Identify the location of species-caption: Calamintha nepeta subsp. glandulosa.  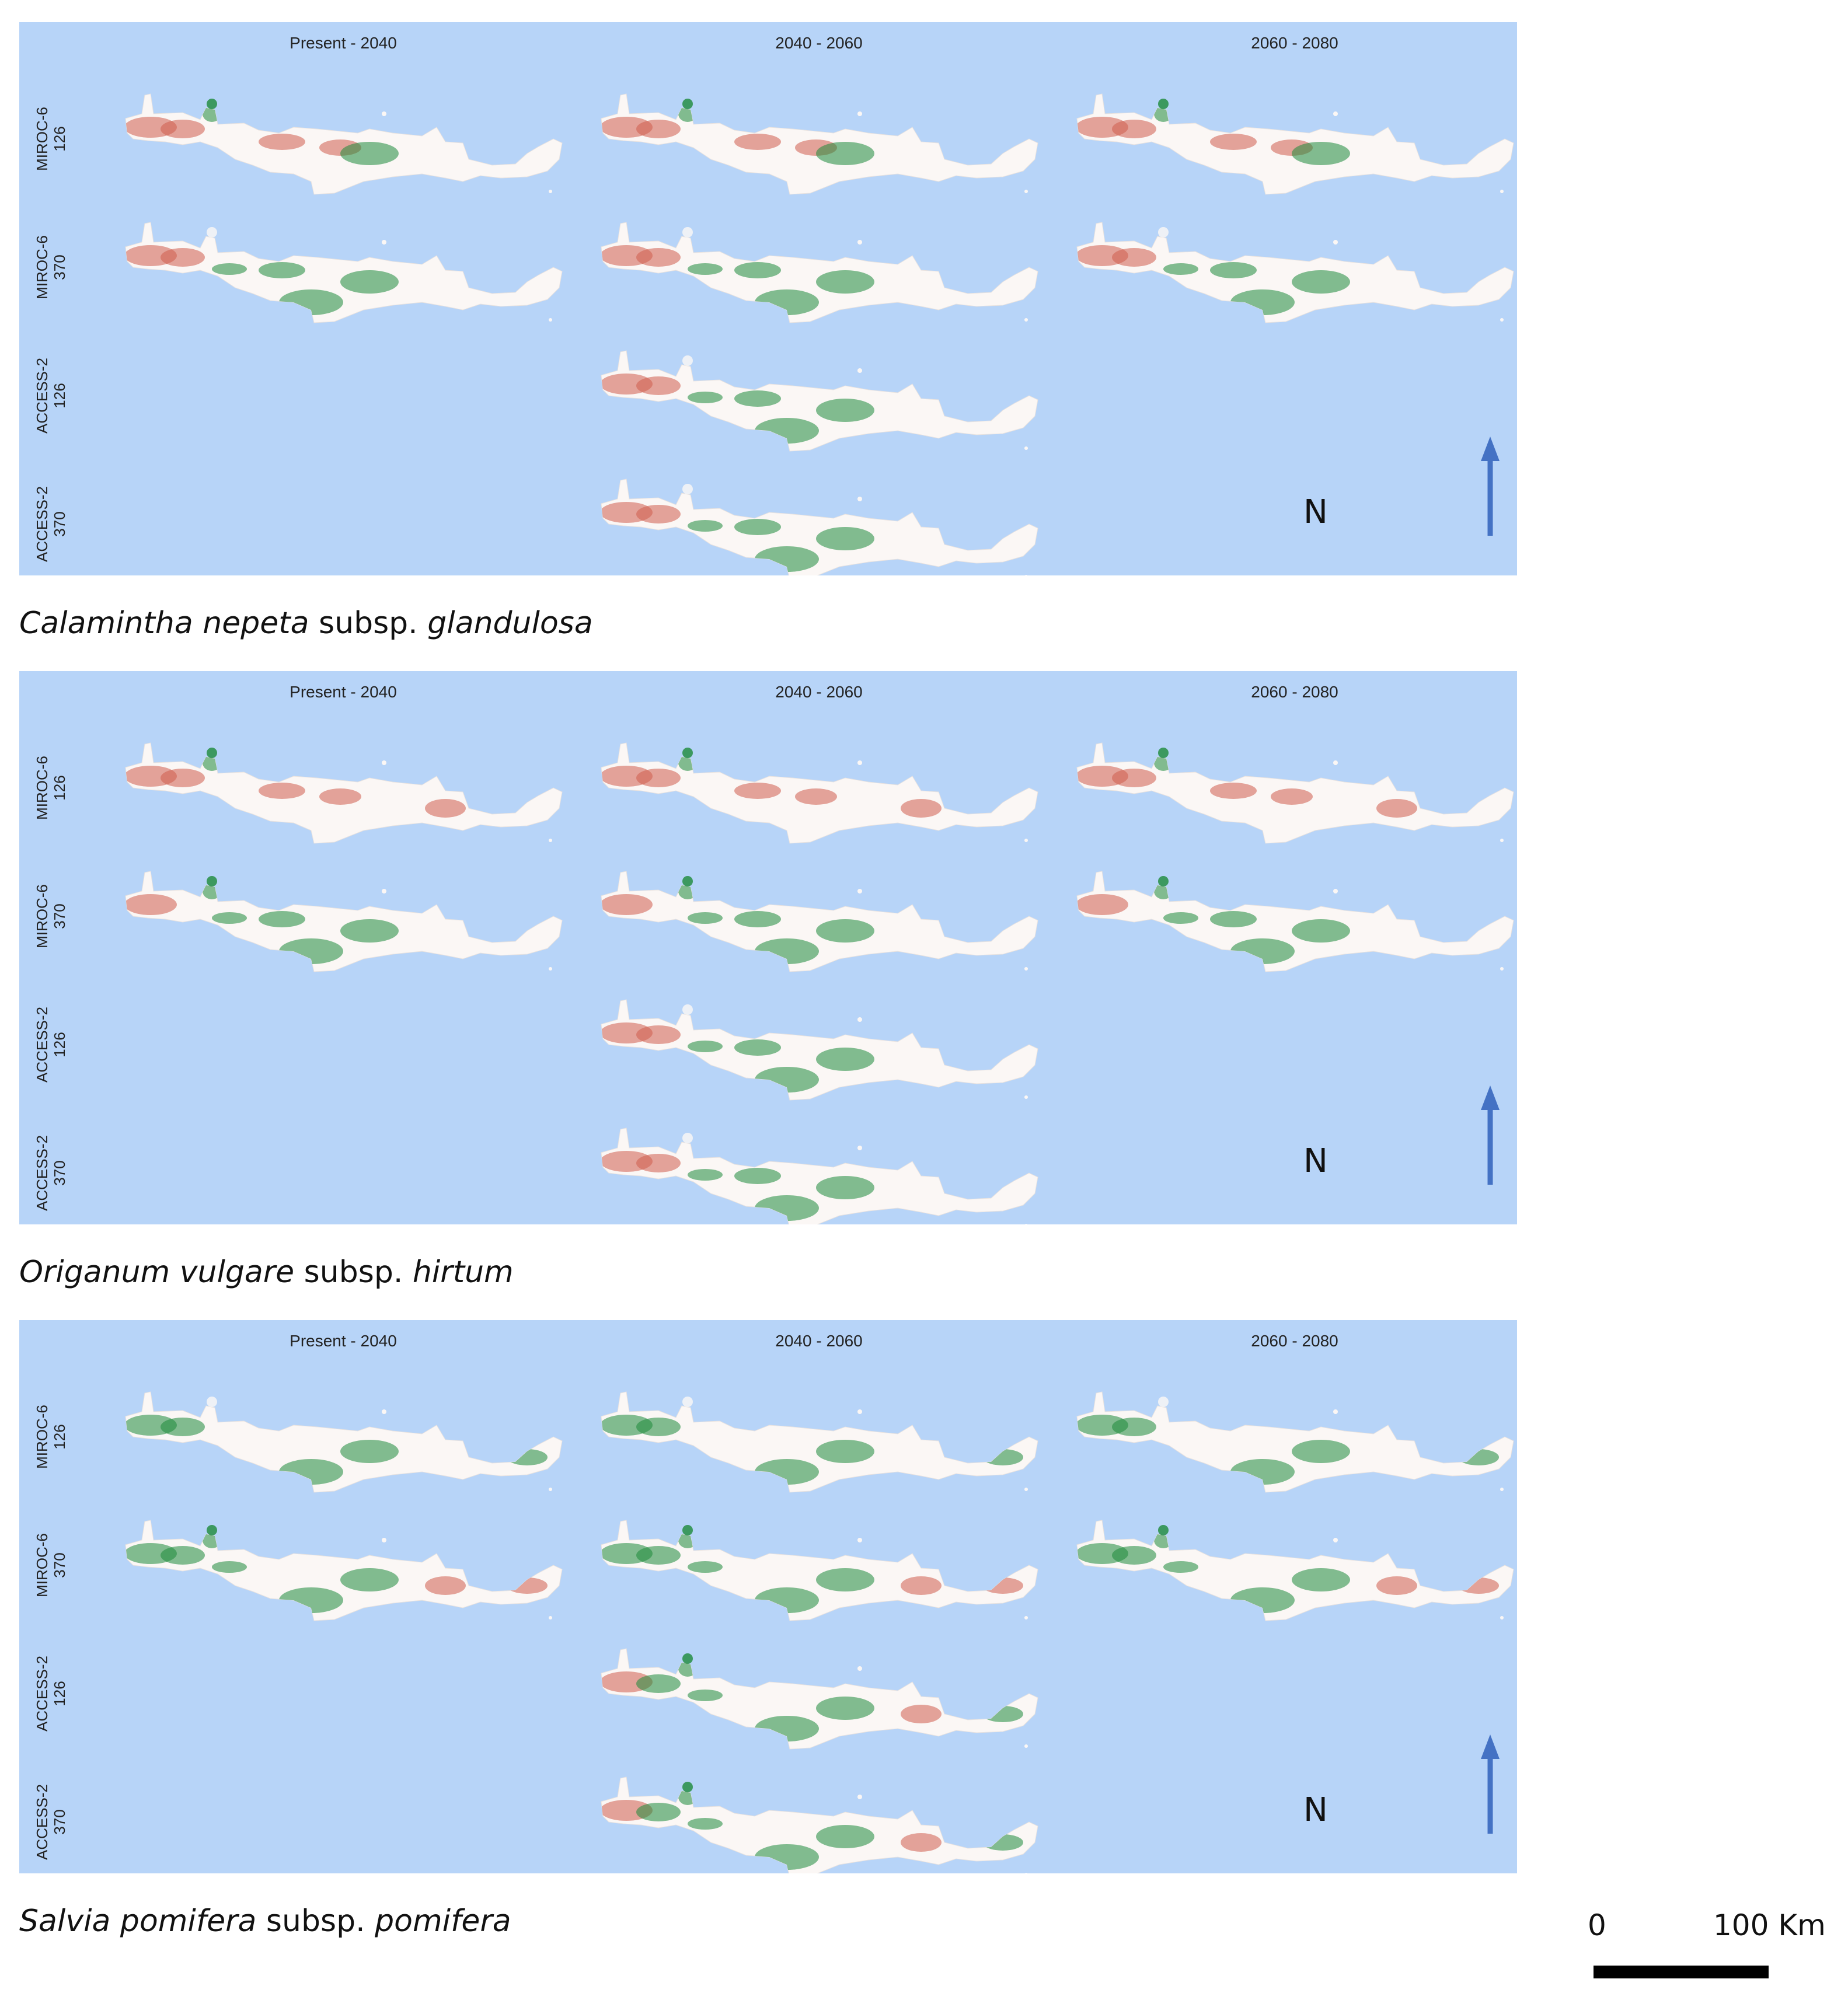
(306, 623).